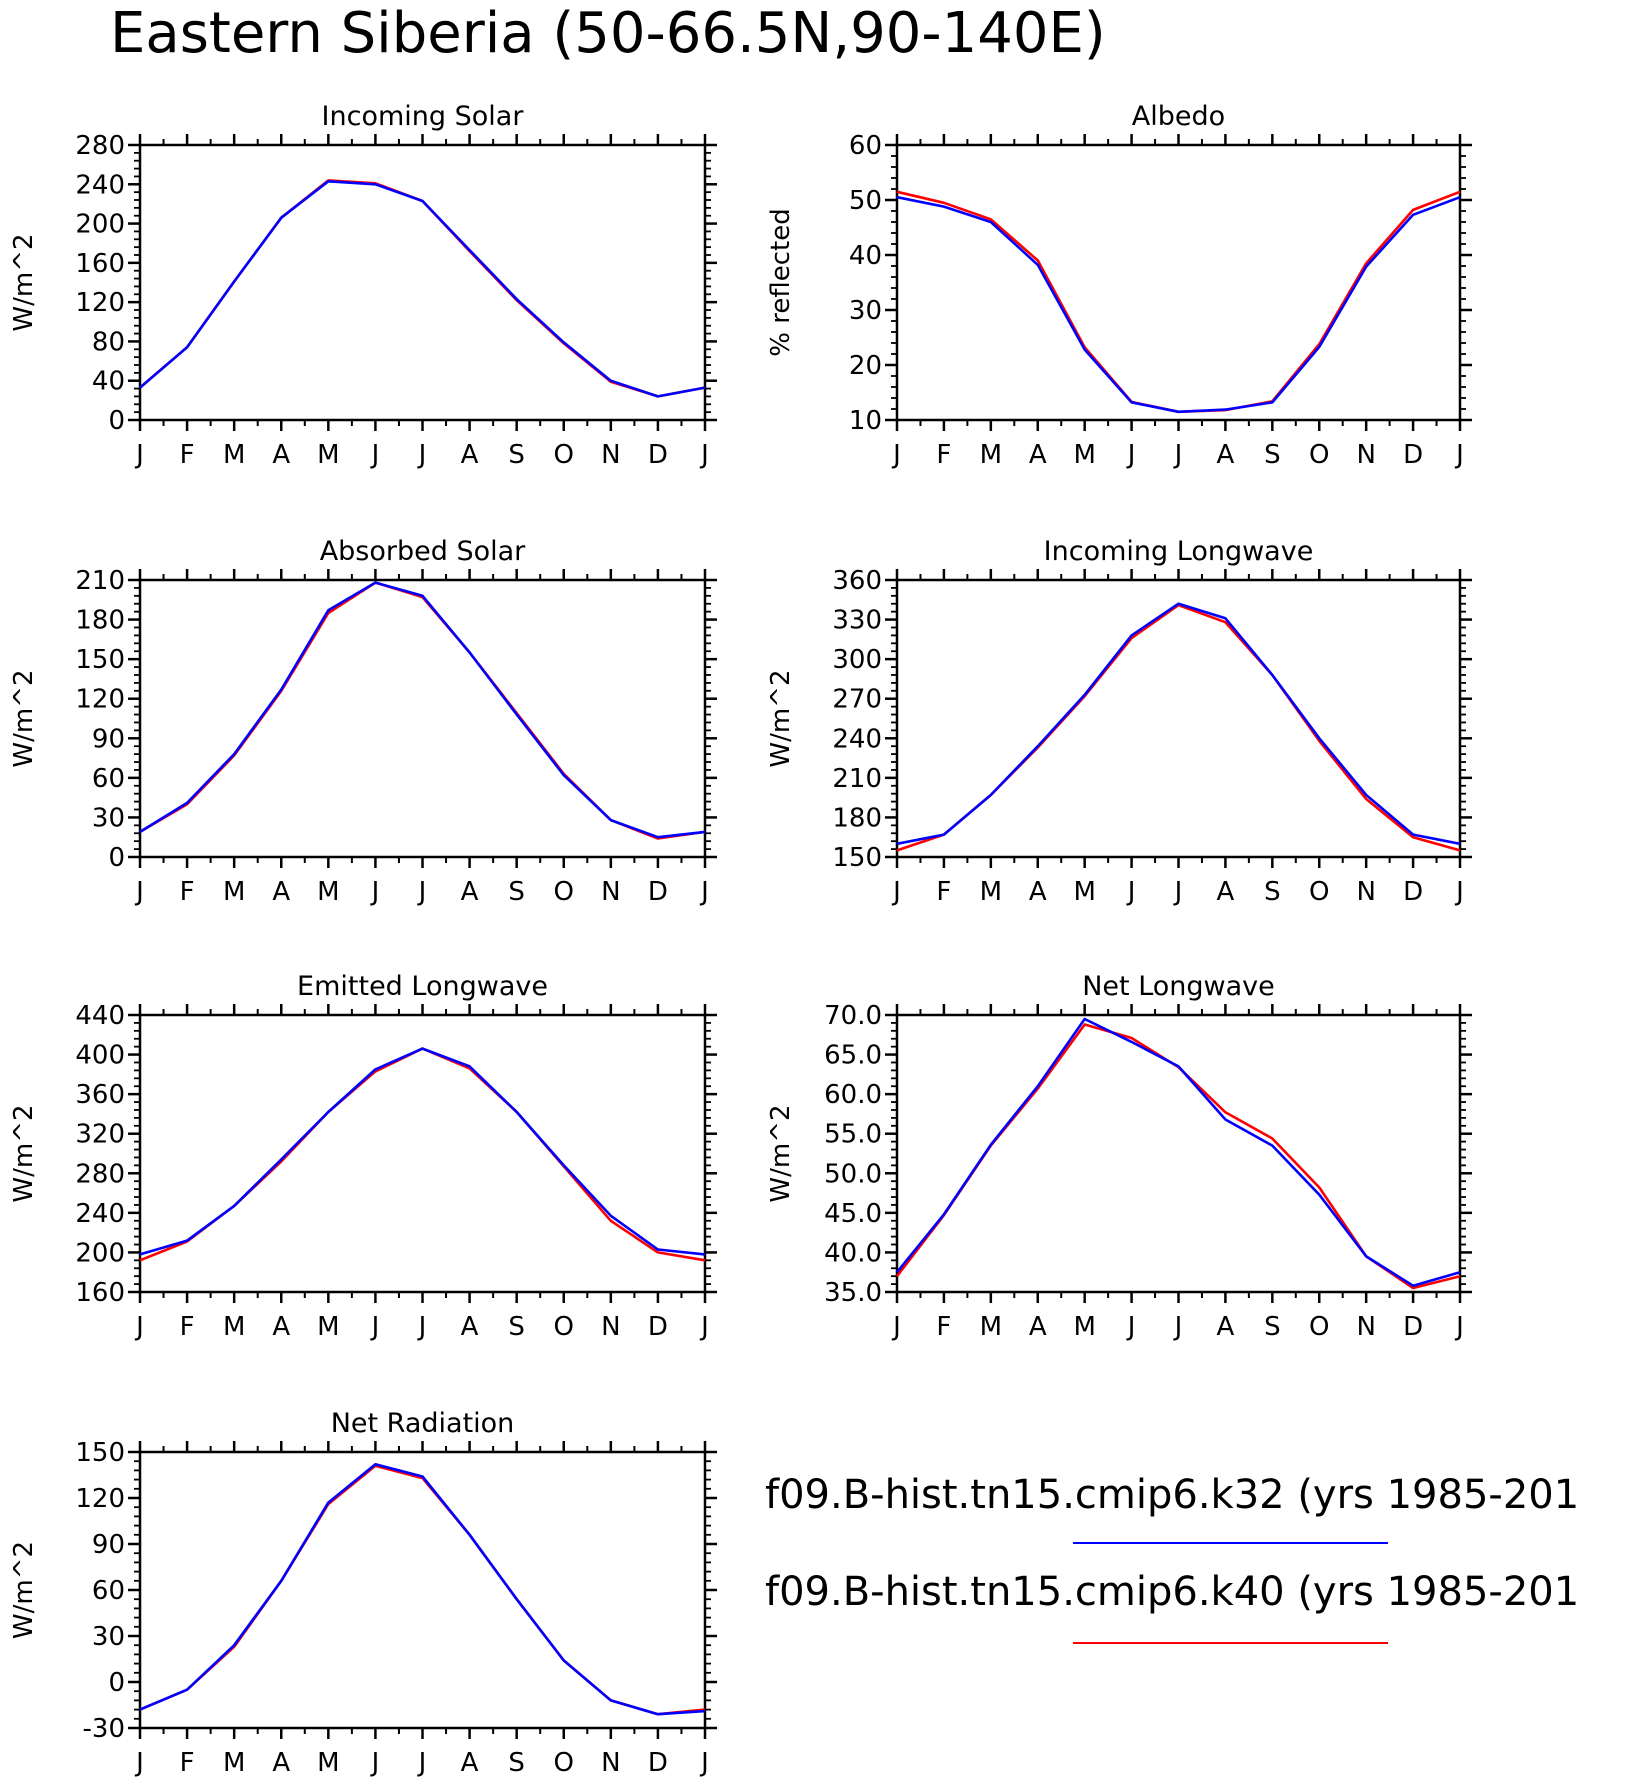 Image resolution: width=1643 pixels, height=1783 pixels. I want to click on y-tick-label: 280, so click(100, 146).